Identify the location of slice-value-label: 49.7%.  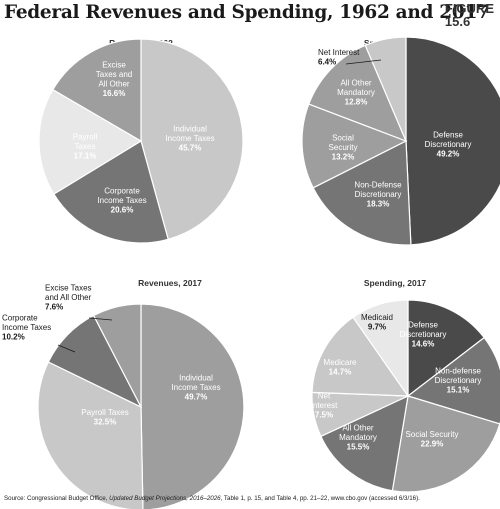
(196, 396).